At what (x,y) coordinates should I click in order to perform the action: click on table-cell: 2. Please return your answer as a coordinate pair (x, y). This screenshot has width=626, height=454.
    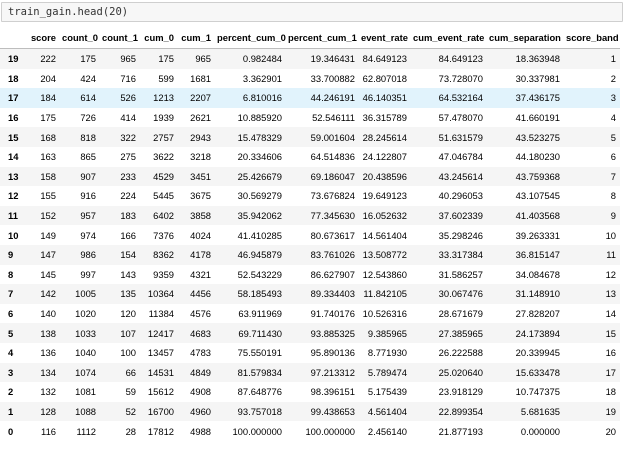
    Looking at the image, I should click on (613, 78).